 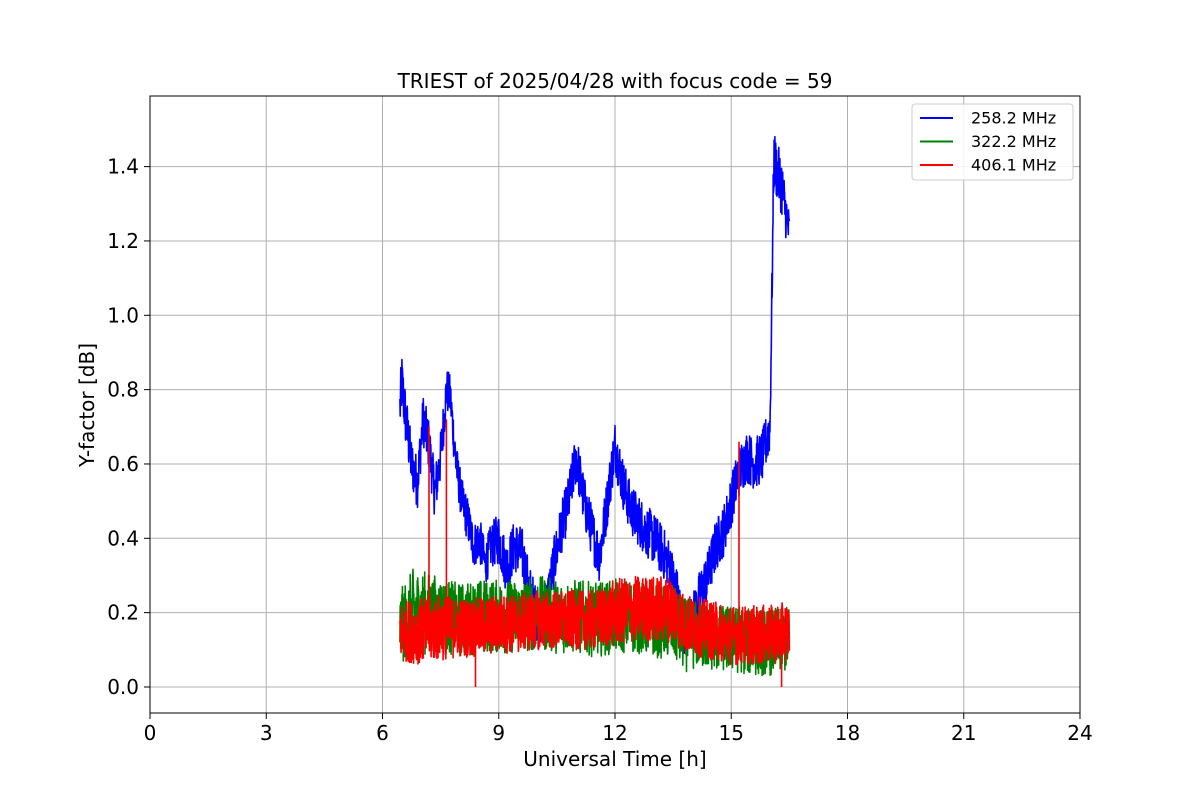 What do you see at coordinates (498, 733) in the screenshot?
I see `x-tick-label: 9` at bounding box center [498, 733].